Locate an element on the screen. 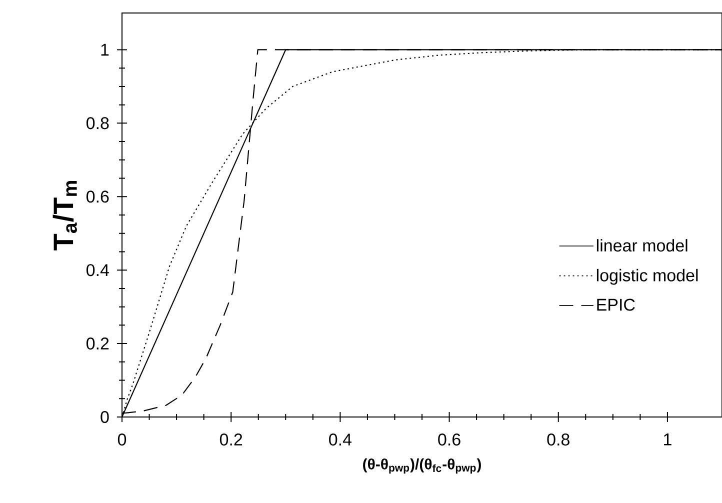 The width and height of the screenshot is (722, 503). x-axis-title: (θ-θ$_{pwp}$)/(θ$_{fc}$-θ$_{pwp}$) is located at coordinates (422, 466).